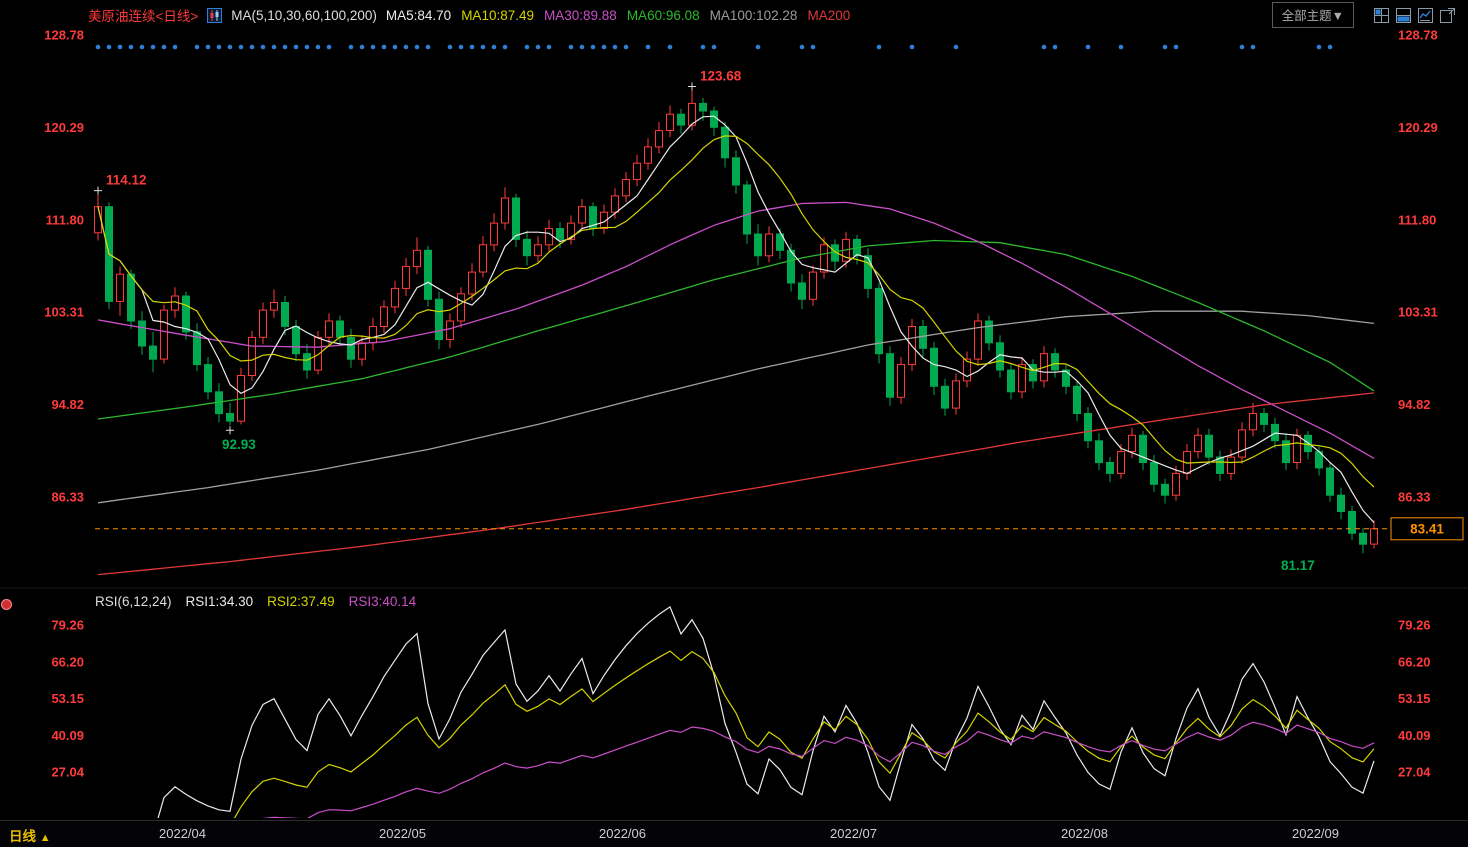 The width and height of the screenshot is (1468, 847). What do you see at coordinates (304, 15) in the screenshot?
I see `ma-params-label: MA(5,10,30,60,100,200)` at bounding box center [304, 15].